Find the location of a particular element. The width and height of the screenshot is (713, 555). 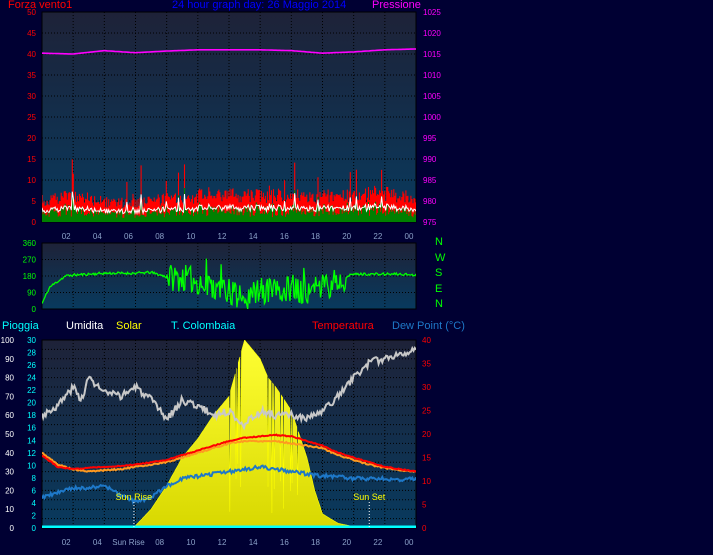

wind-tick-label: 0 is located at coordinates (34, 222).